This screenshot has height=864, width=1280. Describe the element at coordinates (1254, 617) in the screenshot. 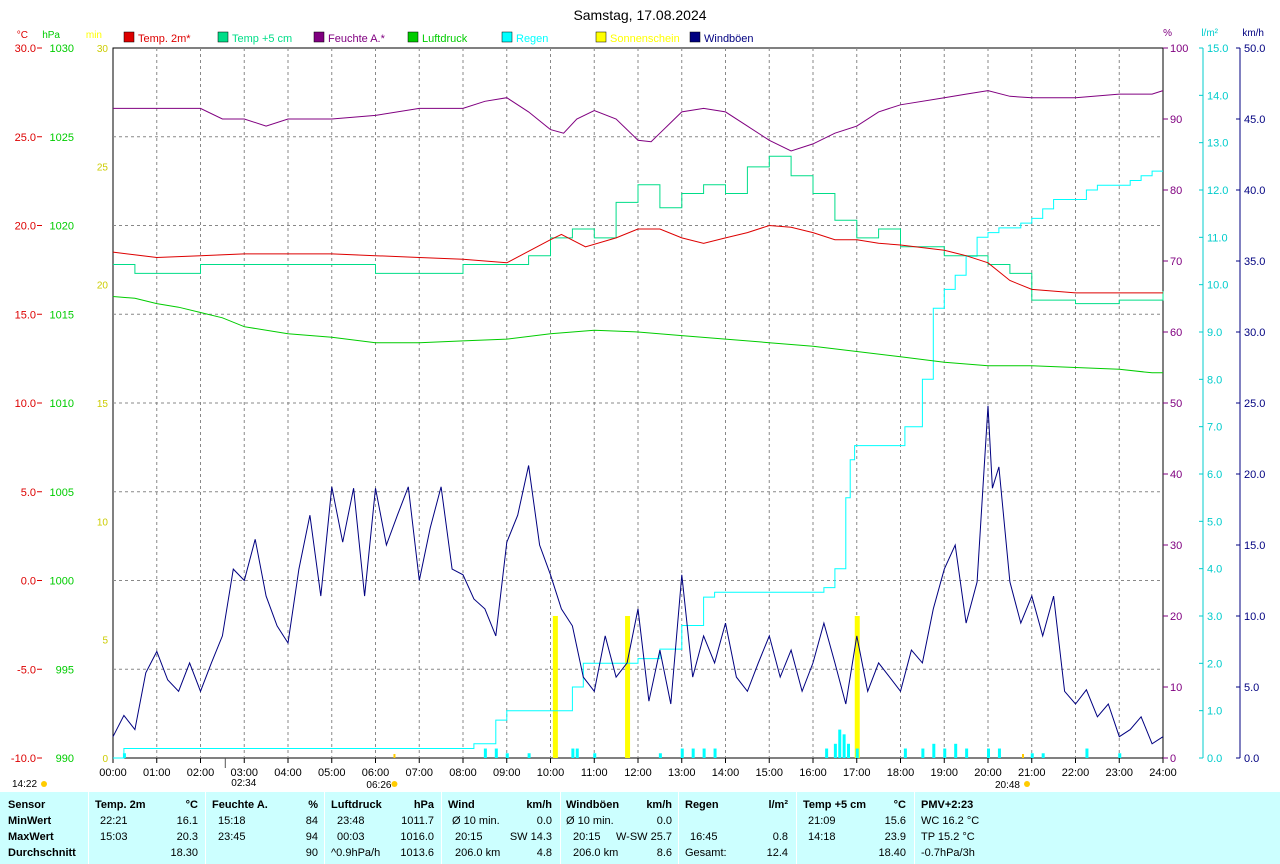

I see `y-tick-label-wind: 10.0` at that location.